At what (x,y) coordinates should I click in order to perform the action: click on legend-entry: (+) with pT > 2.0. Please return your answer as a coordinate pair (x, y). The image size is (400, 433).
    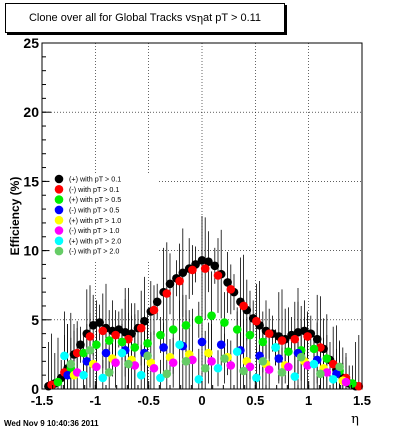
    Looking at the image, I should click on (95, 240).